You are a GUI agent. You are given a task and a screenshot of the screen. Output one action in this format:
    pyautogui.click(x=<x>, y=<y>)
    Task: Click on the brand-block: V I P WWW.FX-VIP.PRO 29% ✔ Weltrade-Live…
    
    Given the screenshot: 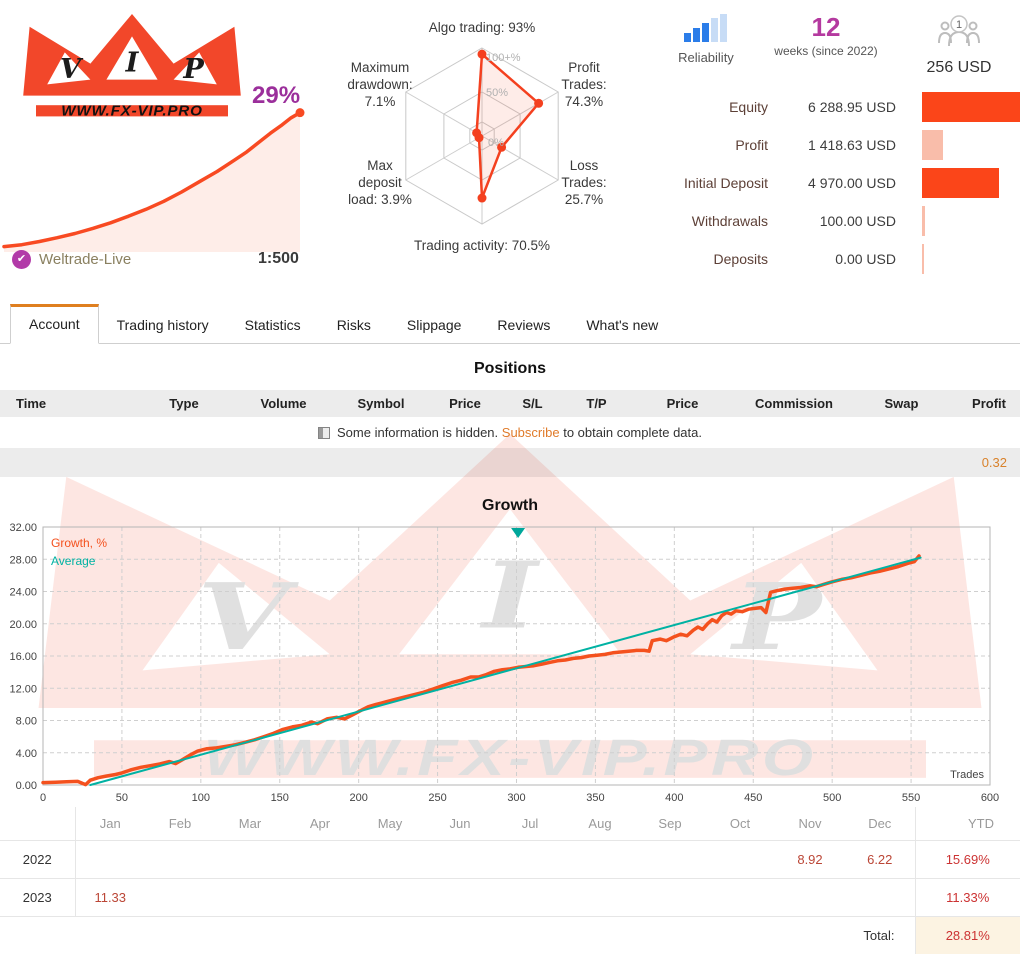 What is the action you would take?
    pyautogui.click(x=156, y=150)
    